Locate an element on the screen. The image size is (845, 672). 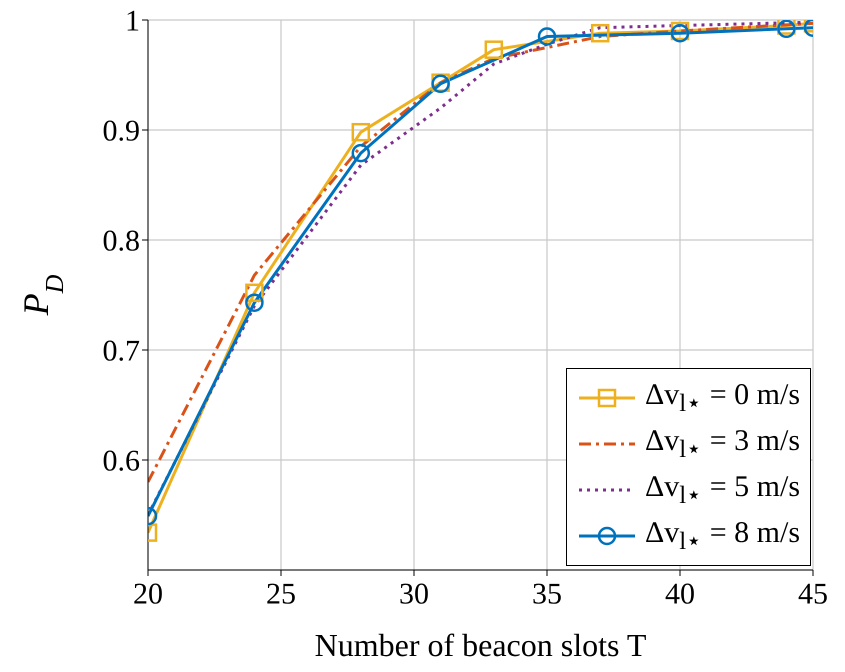
x-tick-label: 20 is located at coordinates (148, 593).